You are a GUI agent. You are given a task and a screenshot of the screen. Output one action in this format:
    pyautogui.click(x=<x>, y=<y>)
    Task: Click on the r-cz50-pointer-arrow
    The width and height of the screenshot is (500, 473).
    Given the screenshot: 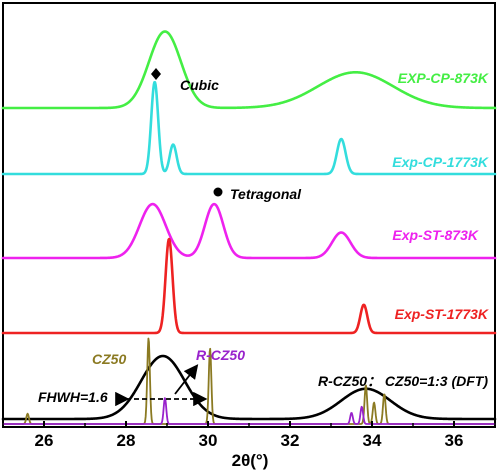 What is the action you would take?
    pyautogui.click(x=186, y=379)
    